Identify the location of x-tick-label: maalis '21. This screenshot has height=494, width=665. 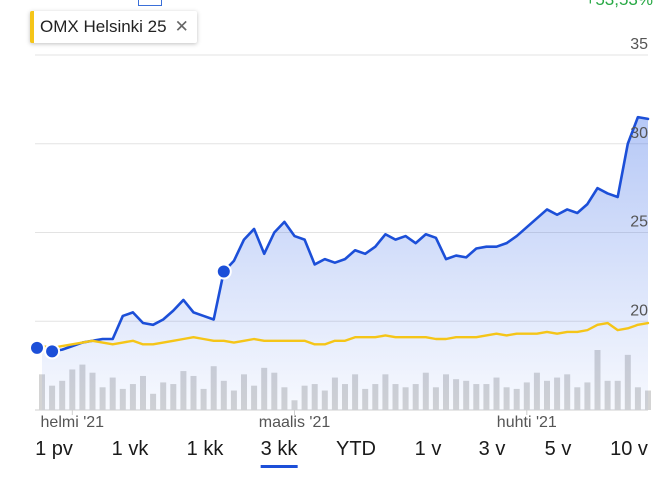
(295, 422).